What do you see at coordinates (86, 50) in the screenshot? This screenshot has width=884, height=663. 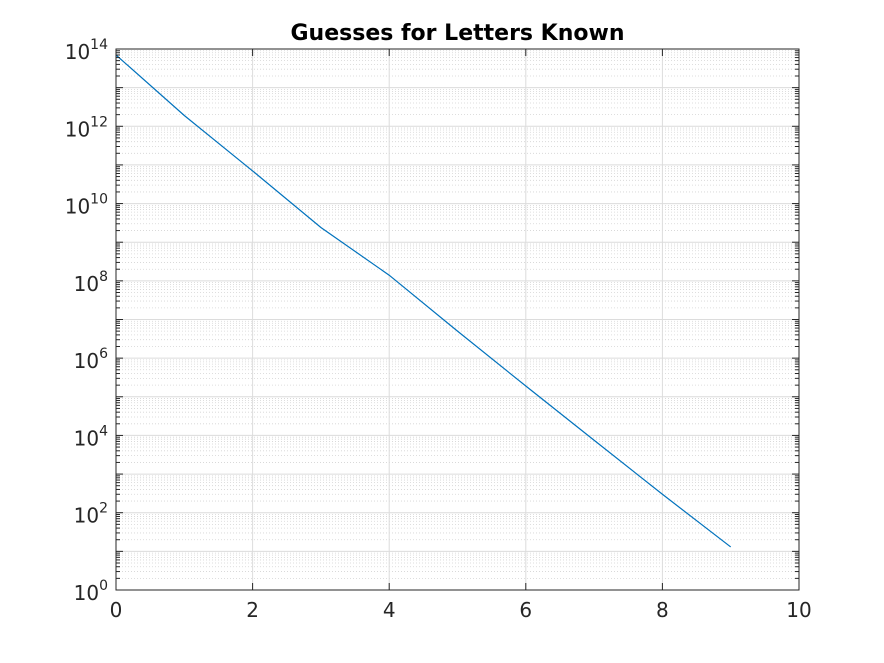 I see `y-tick-label: 10¹⁴` at bounding box center [86, 50].